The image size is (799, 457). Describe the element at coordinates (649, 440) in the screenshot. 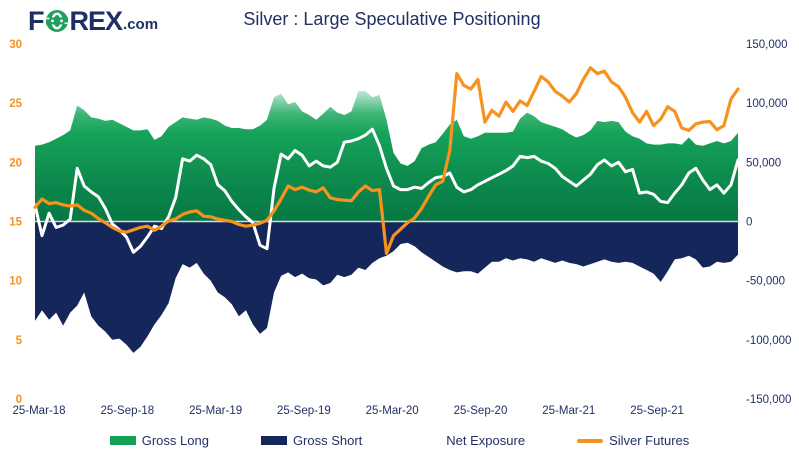

I see `legend-label: Silver Futures` at that location.